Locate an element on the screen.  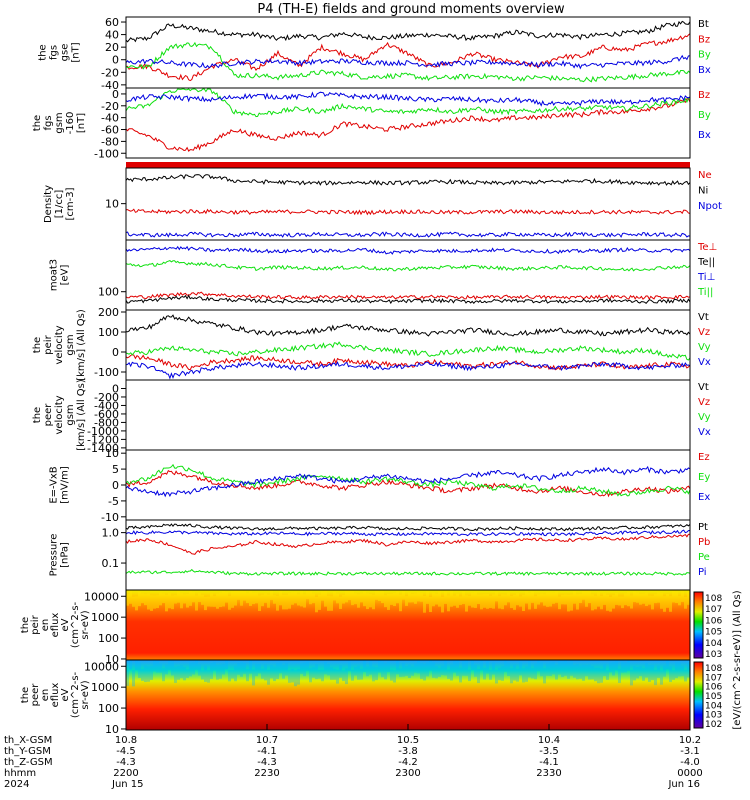
legend-entry: Vx is located at coordinates (704, 362).